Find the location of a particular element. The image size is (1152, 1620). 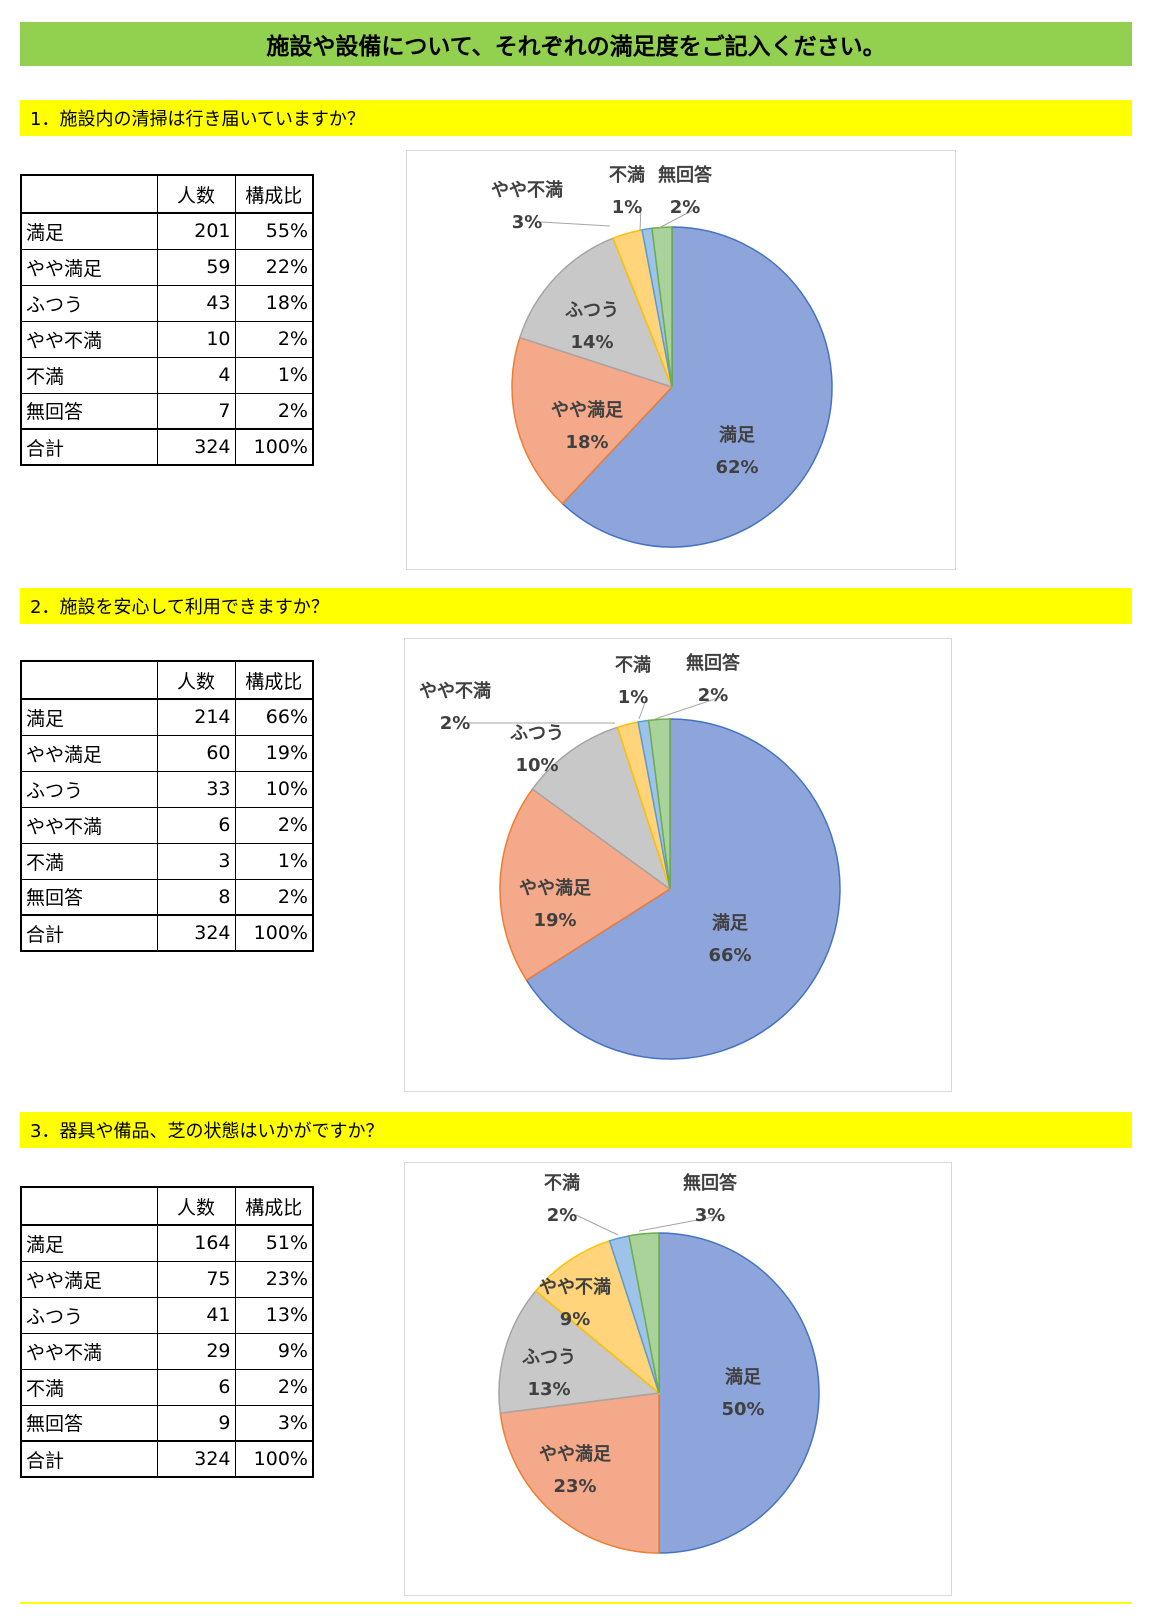

slice-value-label: 1% is located at coordinates (633, 697).